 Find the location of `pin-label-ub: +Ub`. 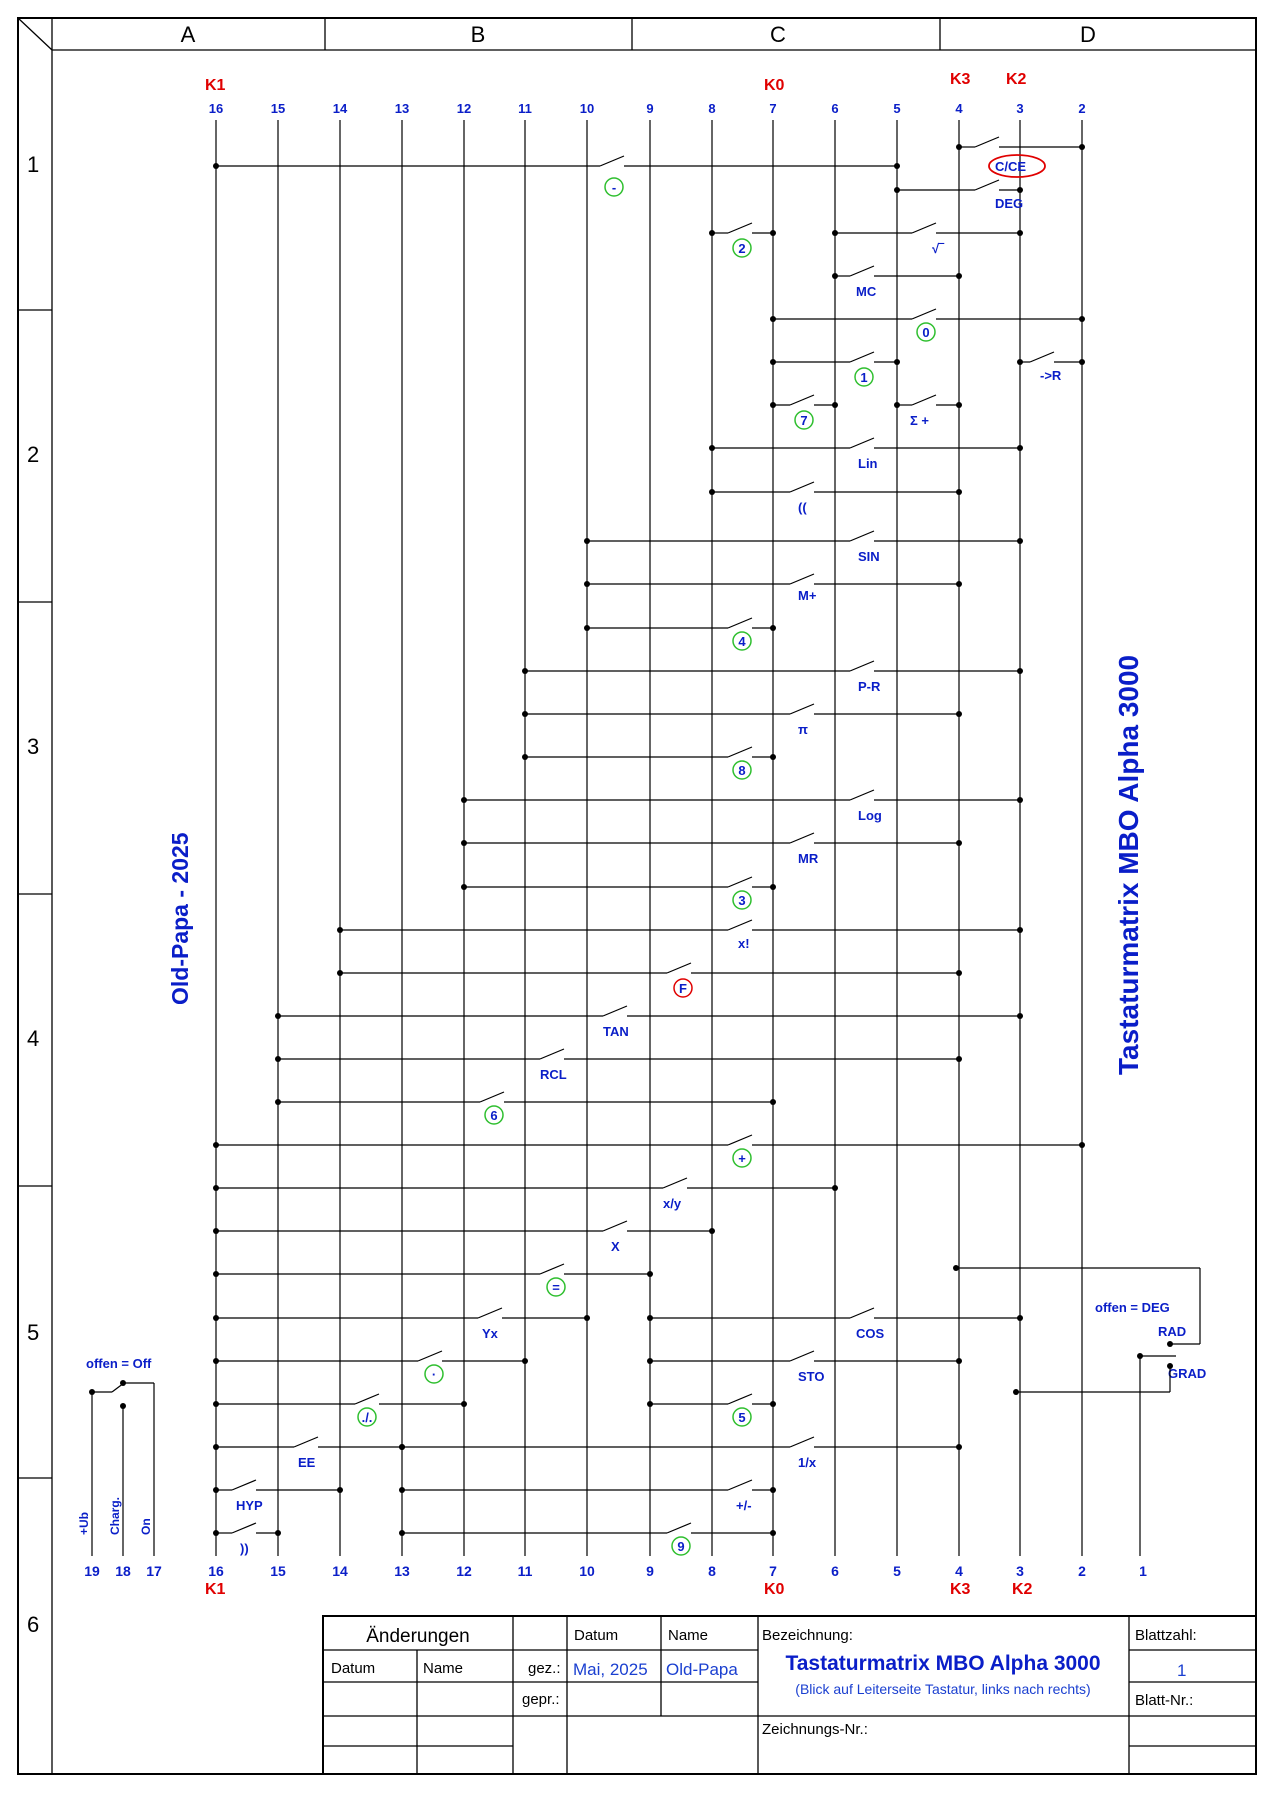

pin-label-ub: +Ub is located at coordinates (84, 1523).